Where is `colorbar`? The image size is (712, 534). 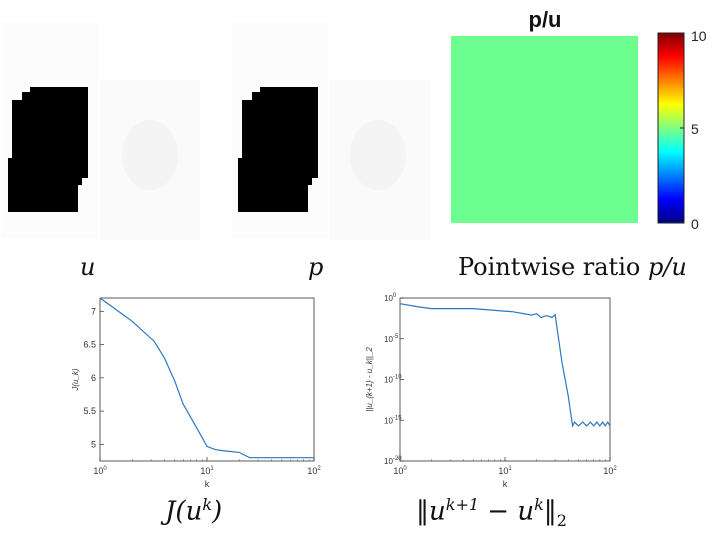
colorbar is located at coordinates (671, 128).